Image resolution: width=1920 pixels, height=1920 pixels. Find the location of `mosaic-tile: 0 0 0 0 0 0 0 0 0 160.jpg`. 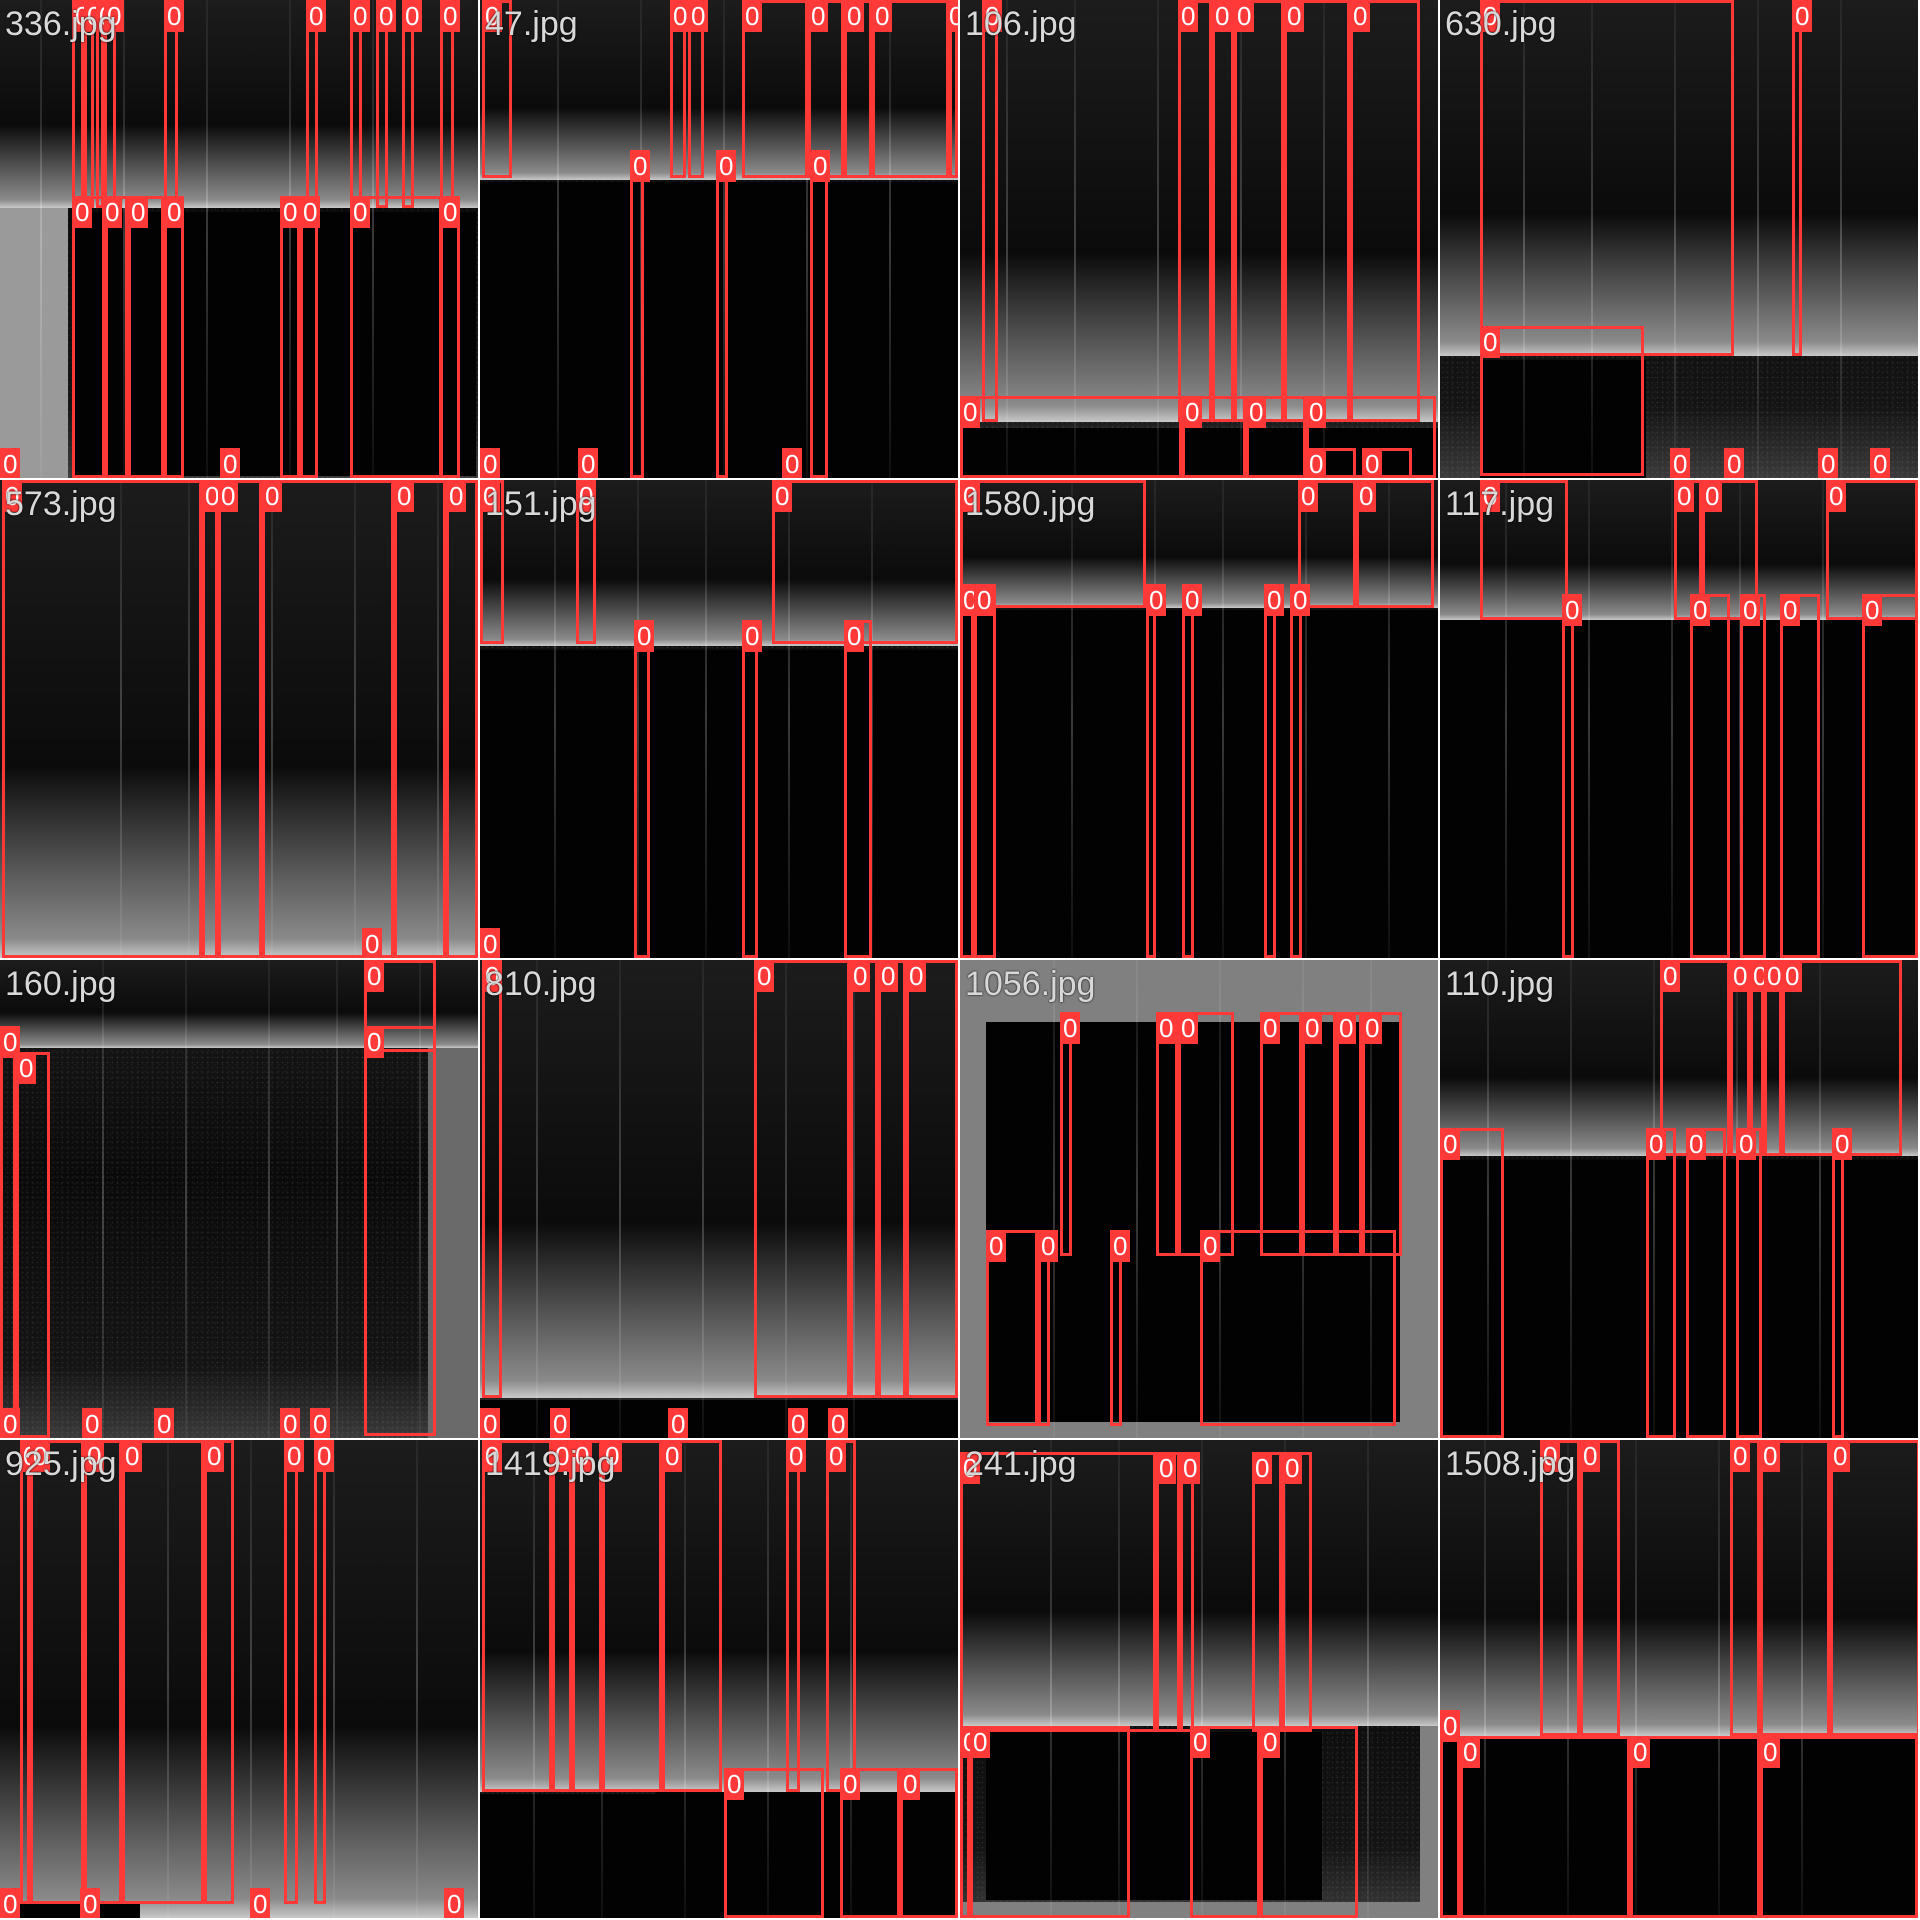

mosaic-tile: 0 0 0 0 0 0 0 0 0 160.jpg is located at coordinates (239, 1199).